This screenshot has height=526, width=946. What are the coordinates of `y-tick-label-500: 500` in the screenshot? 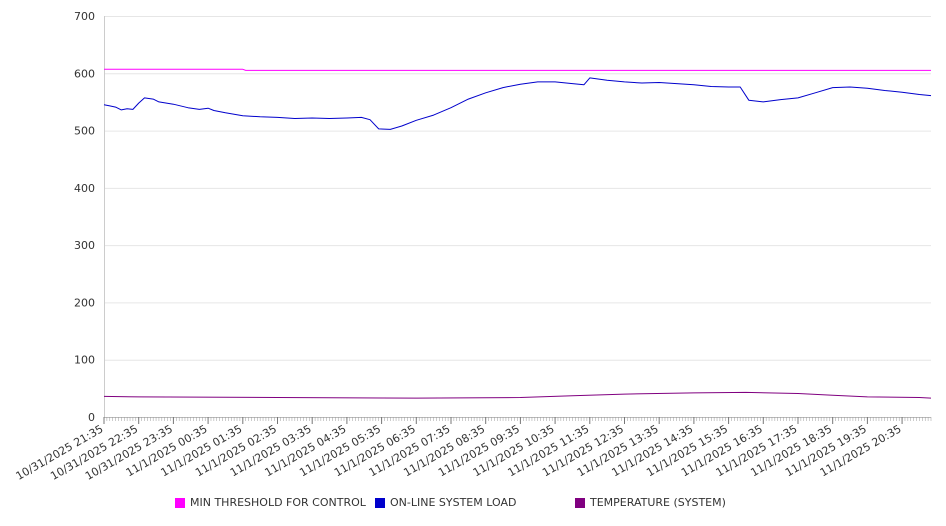 It's located at (84, 131).